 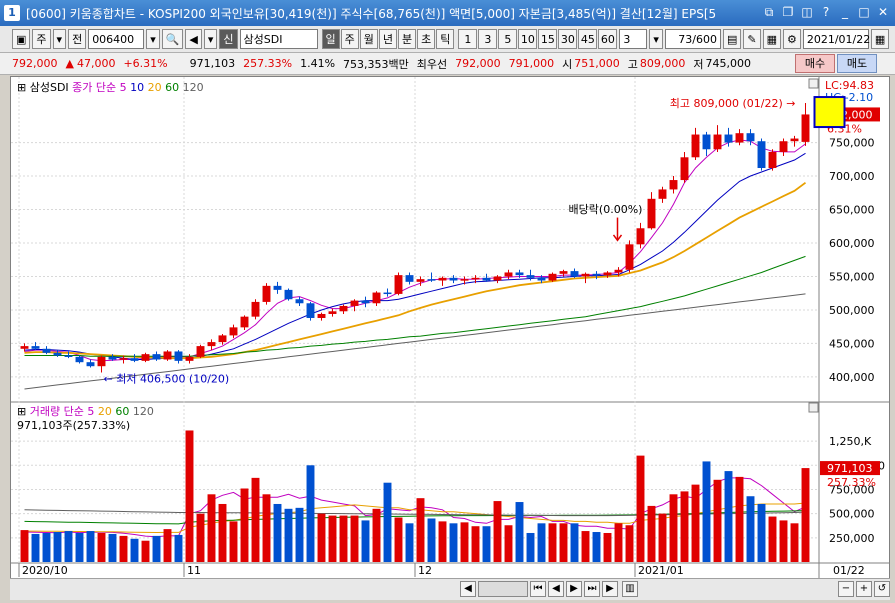 What do you see at coordinates (21, 39) in the screenshot?
I see `layout-icon: ▣` at bounding box center [21, 39].